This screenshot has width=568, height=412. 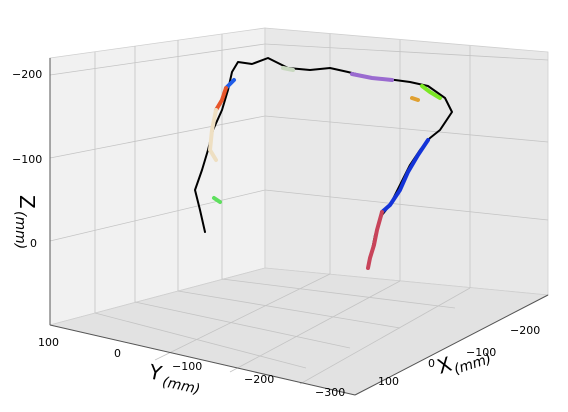 I want to click on y-axis-label: Y (mm), so click(x=174, y=378).